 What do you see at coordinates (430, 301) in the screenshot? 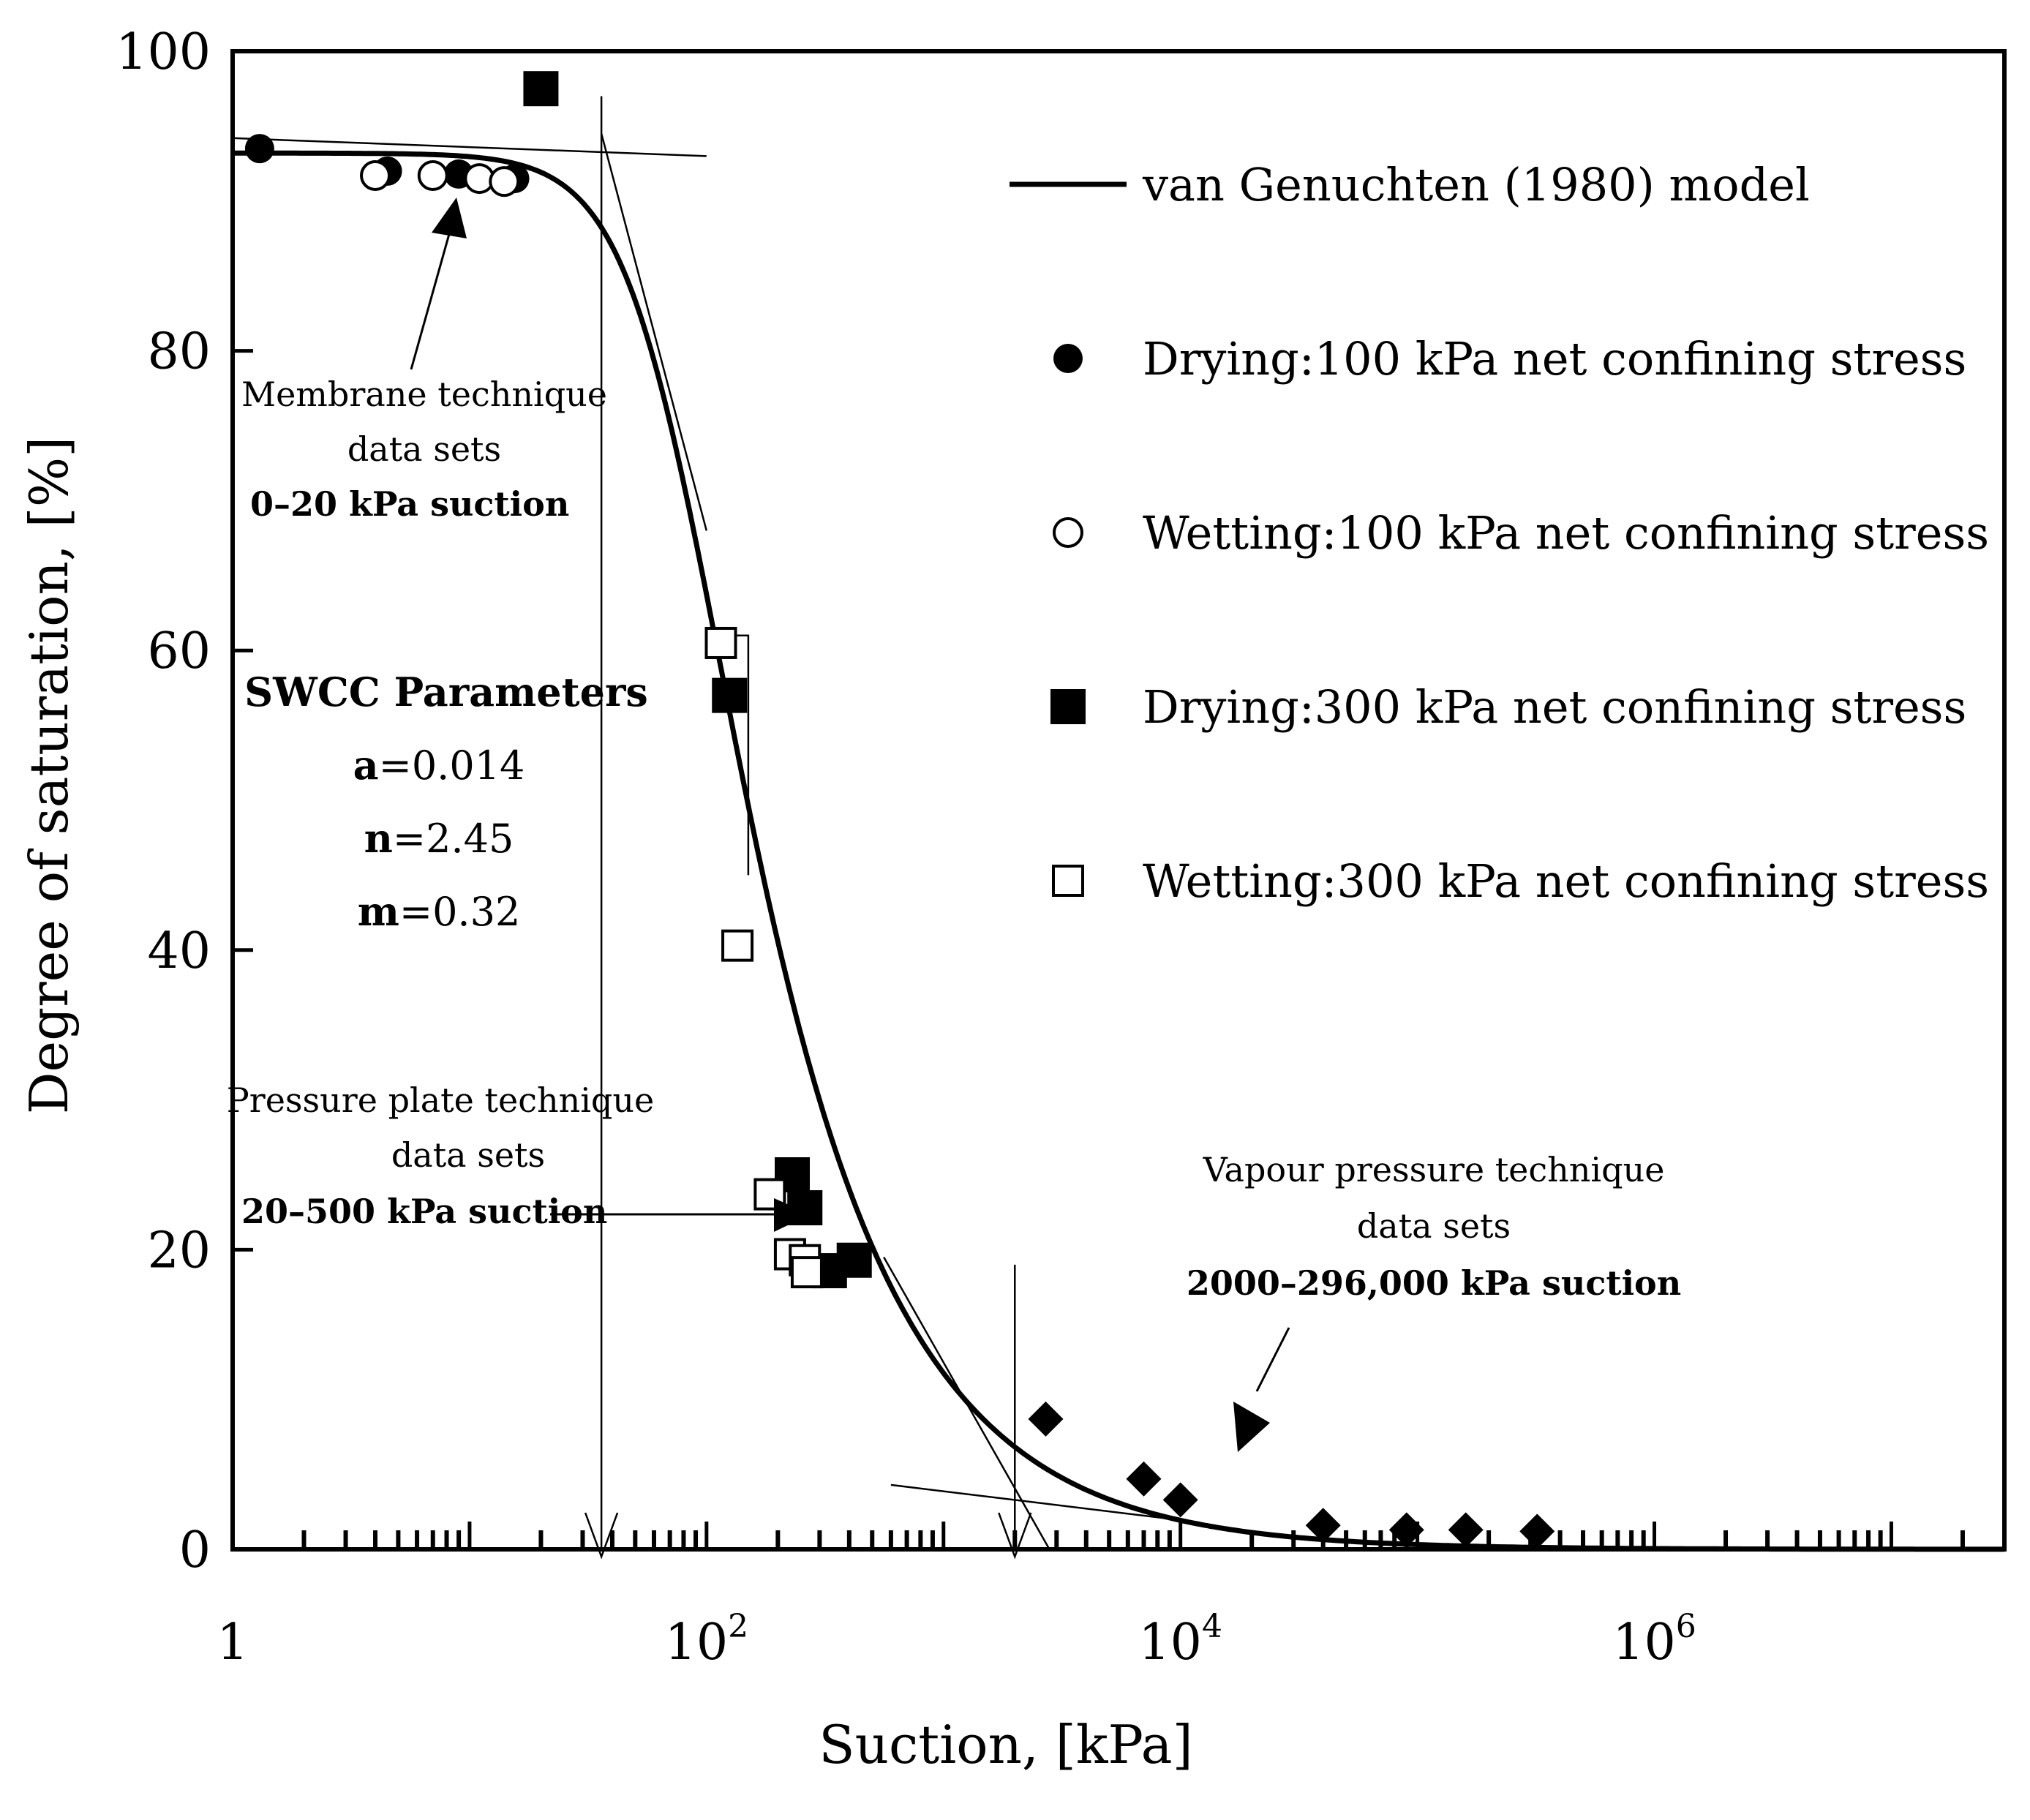
I see `membrane-arrow-line` at bounding box center [430, 301].